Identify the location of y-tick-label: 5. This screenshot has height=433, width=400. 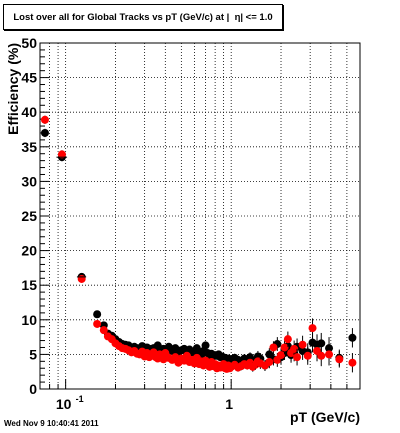
(33, 354).